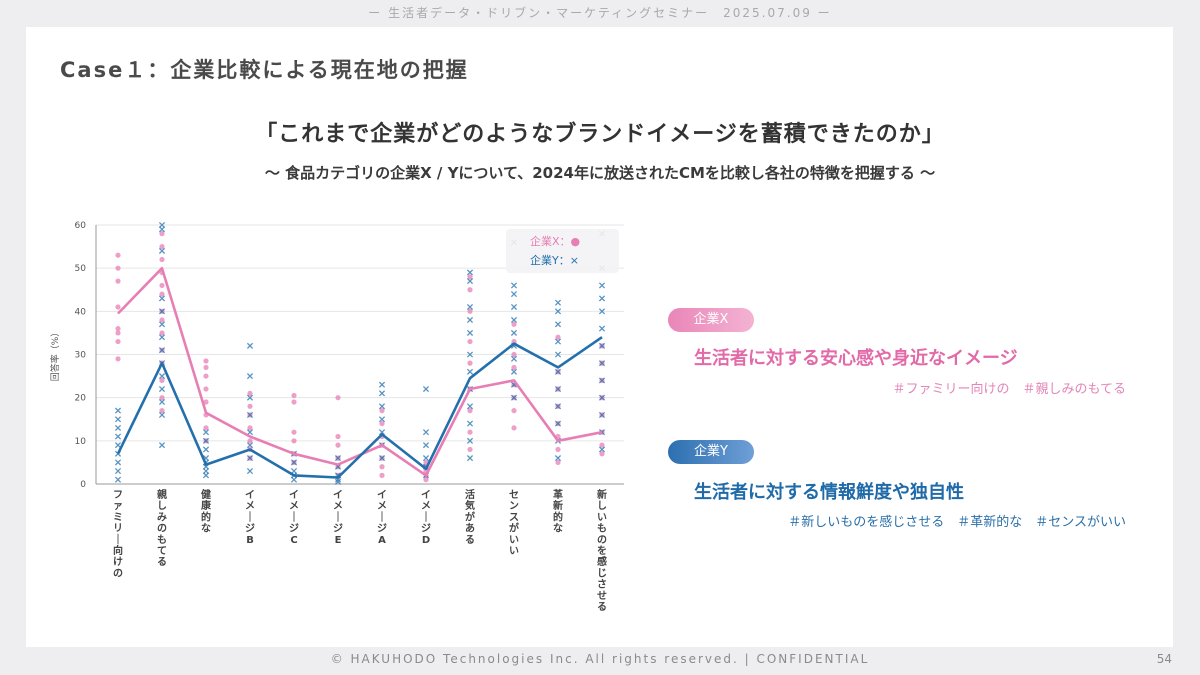 The width and height of the screenshot is (1200, 675). Describe the element at coordinates (426, 517) in the screenshot. I see `x-tick-label: イメ｜ジ D` at that location.